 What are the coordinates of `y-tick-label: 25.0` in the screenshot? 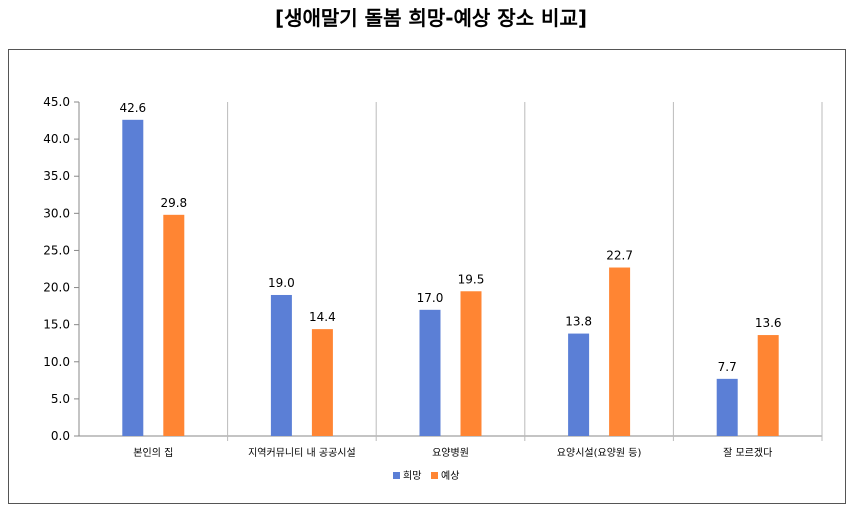 It's located at (56, 250).